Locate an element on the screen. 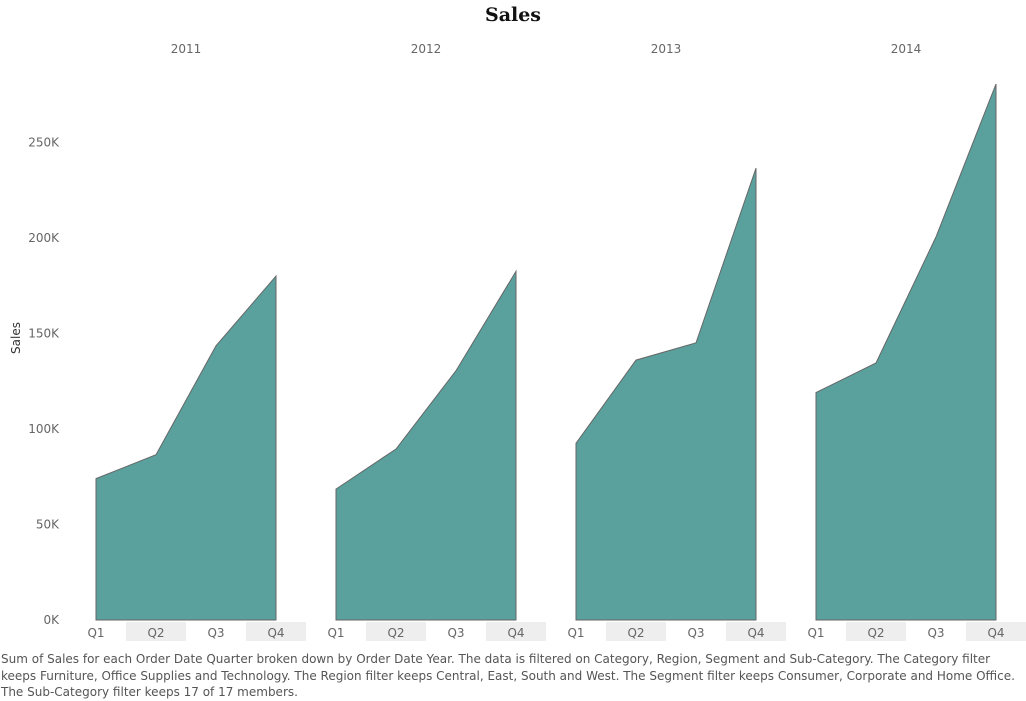 Image resolution: width=1026 pixels, height=701 pixels. y-tick-label: 0K is located at coordinates (51, 620).